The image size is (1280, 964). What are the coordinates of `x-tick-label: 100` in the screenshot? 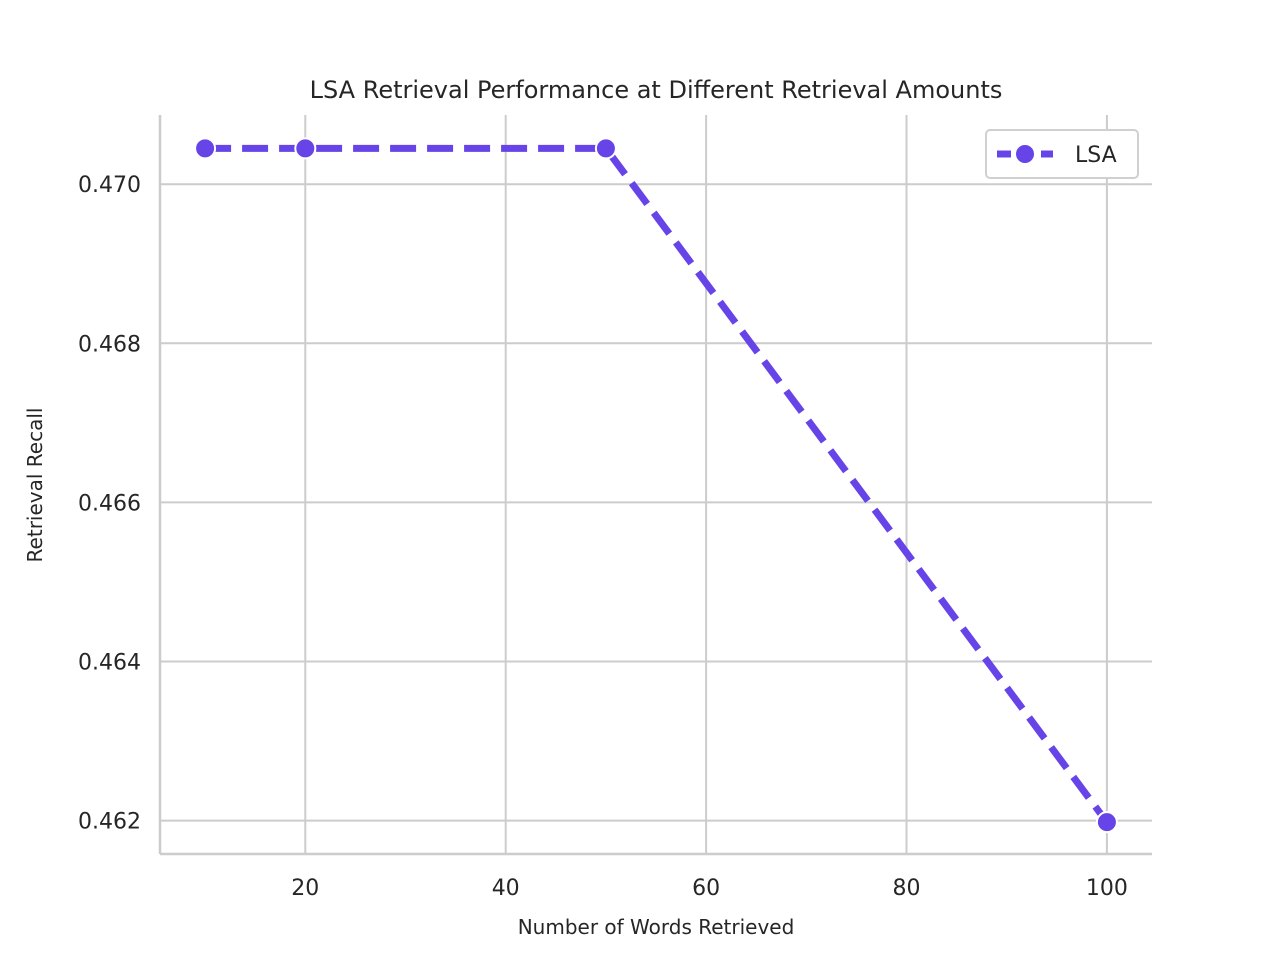 It's located at (1107, 888).